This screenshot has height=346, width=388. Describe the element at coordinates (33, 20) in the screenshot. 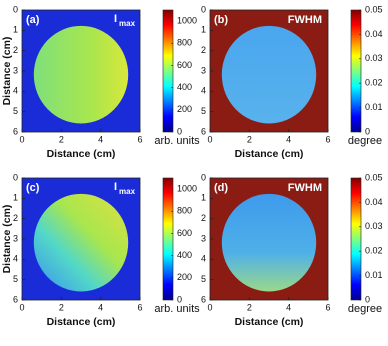

I see `panel-label: (a)` at that location.